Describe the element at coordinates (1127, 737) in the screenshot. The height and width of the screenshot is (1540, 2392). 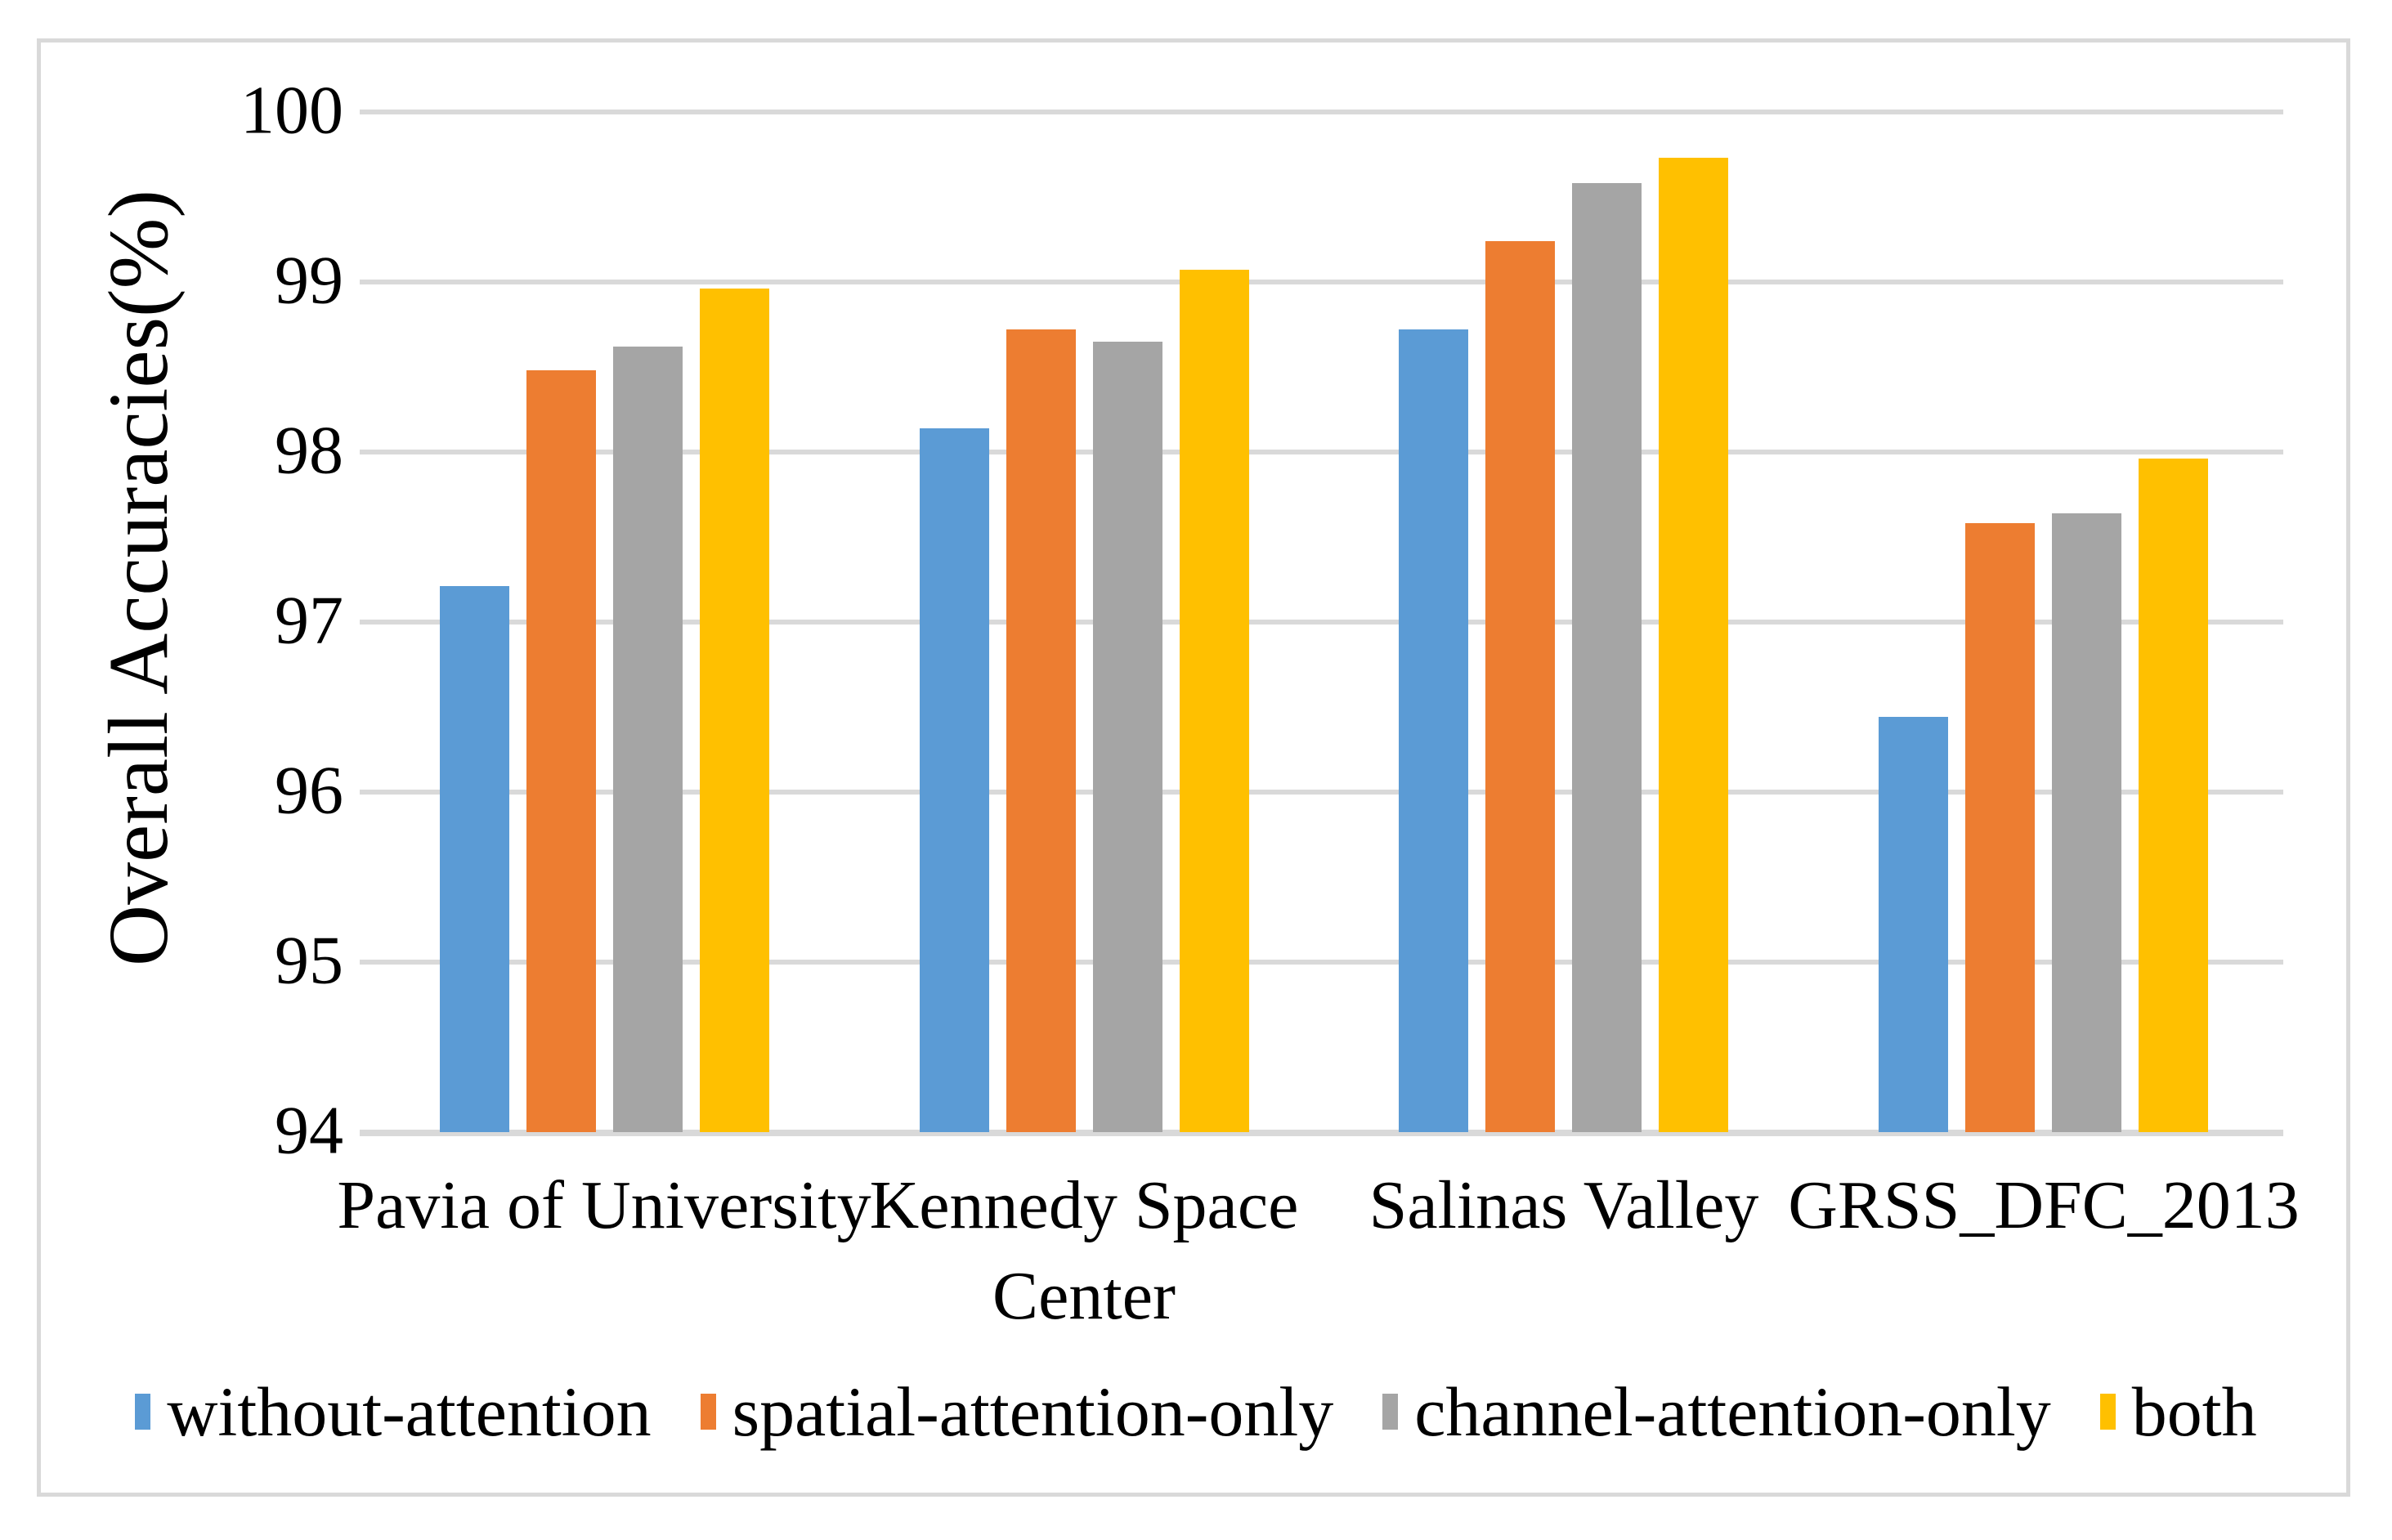
I see `bar-channel-attention-only-kennedy-space-center` at that location.